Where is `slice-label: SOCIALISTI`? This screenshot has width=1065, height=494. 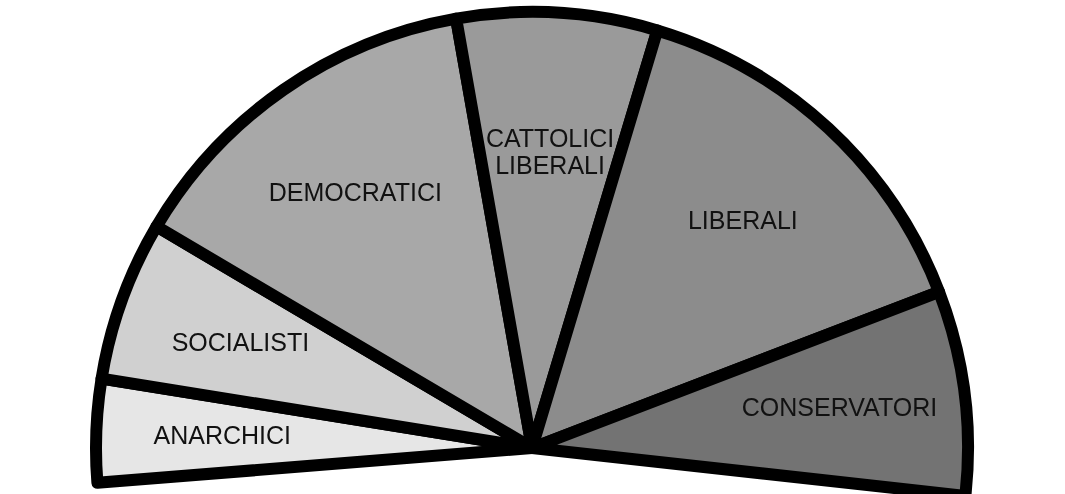
slice-label: SOCIALISTI is located at coordinates (240, 341).